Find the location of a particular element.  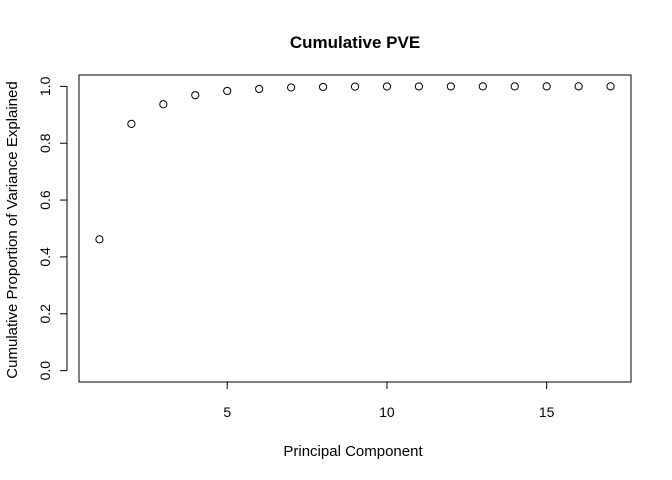

y-tick-label: 0.8 is located at coordinates (45, 143).